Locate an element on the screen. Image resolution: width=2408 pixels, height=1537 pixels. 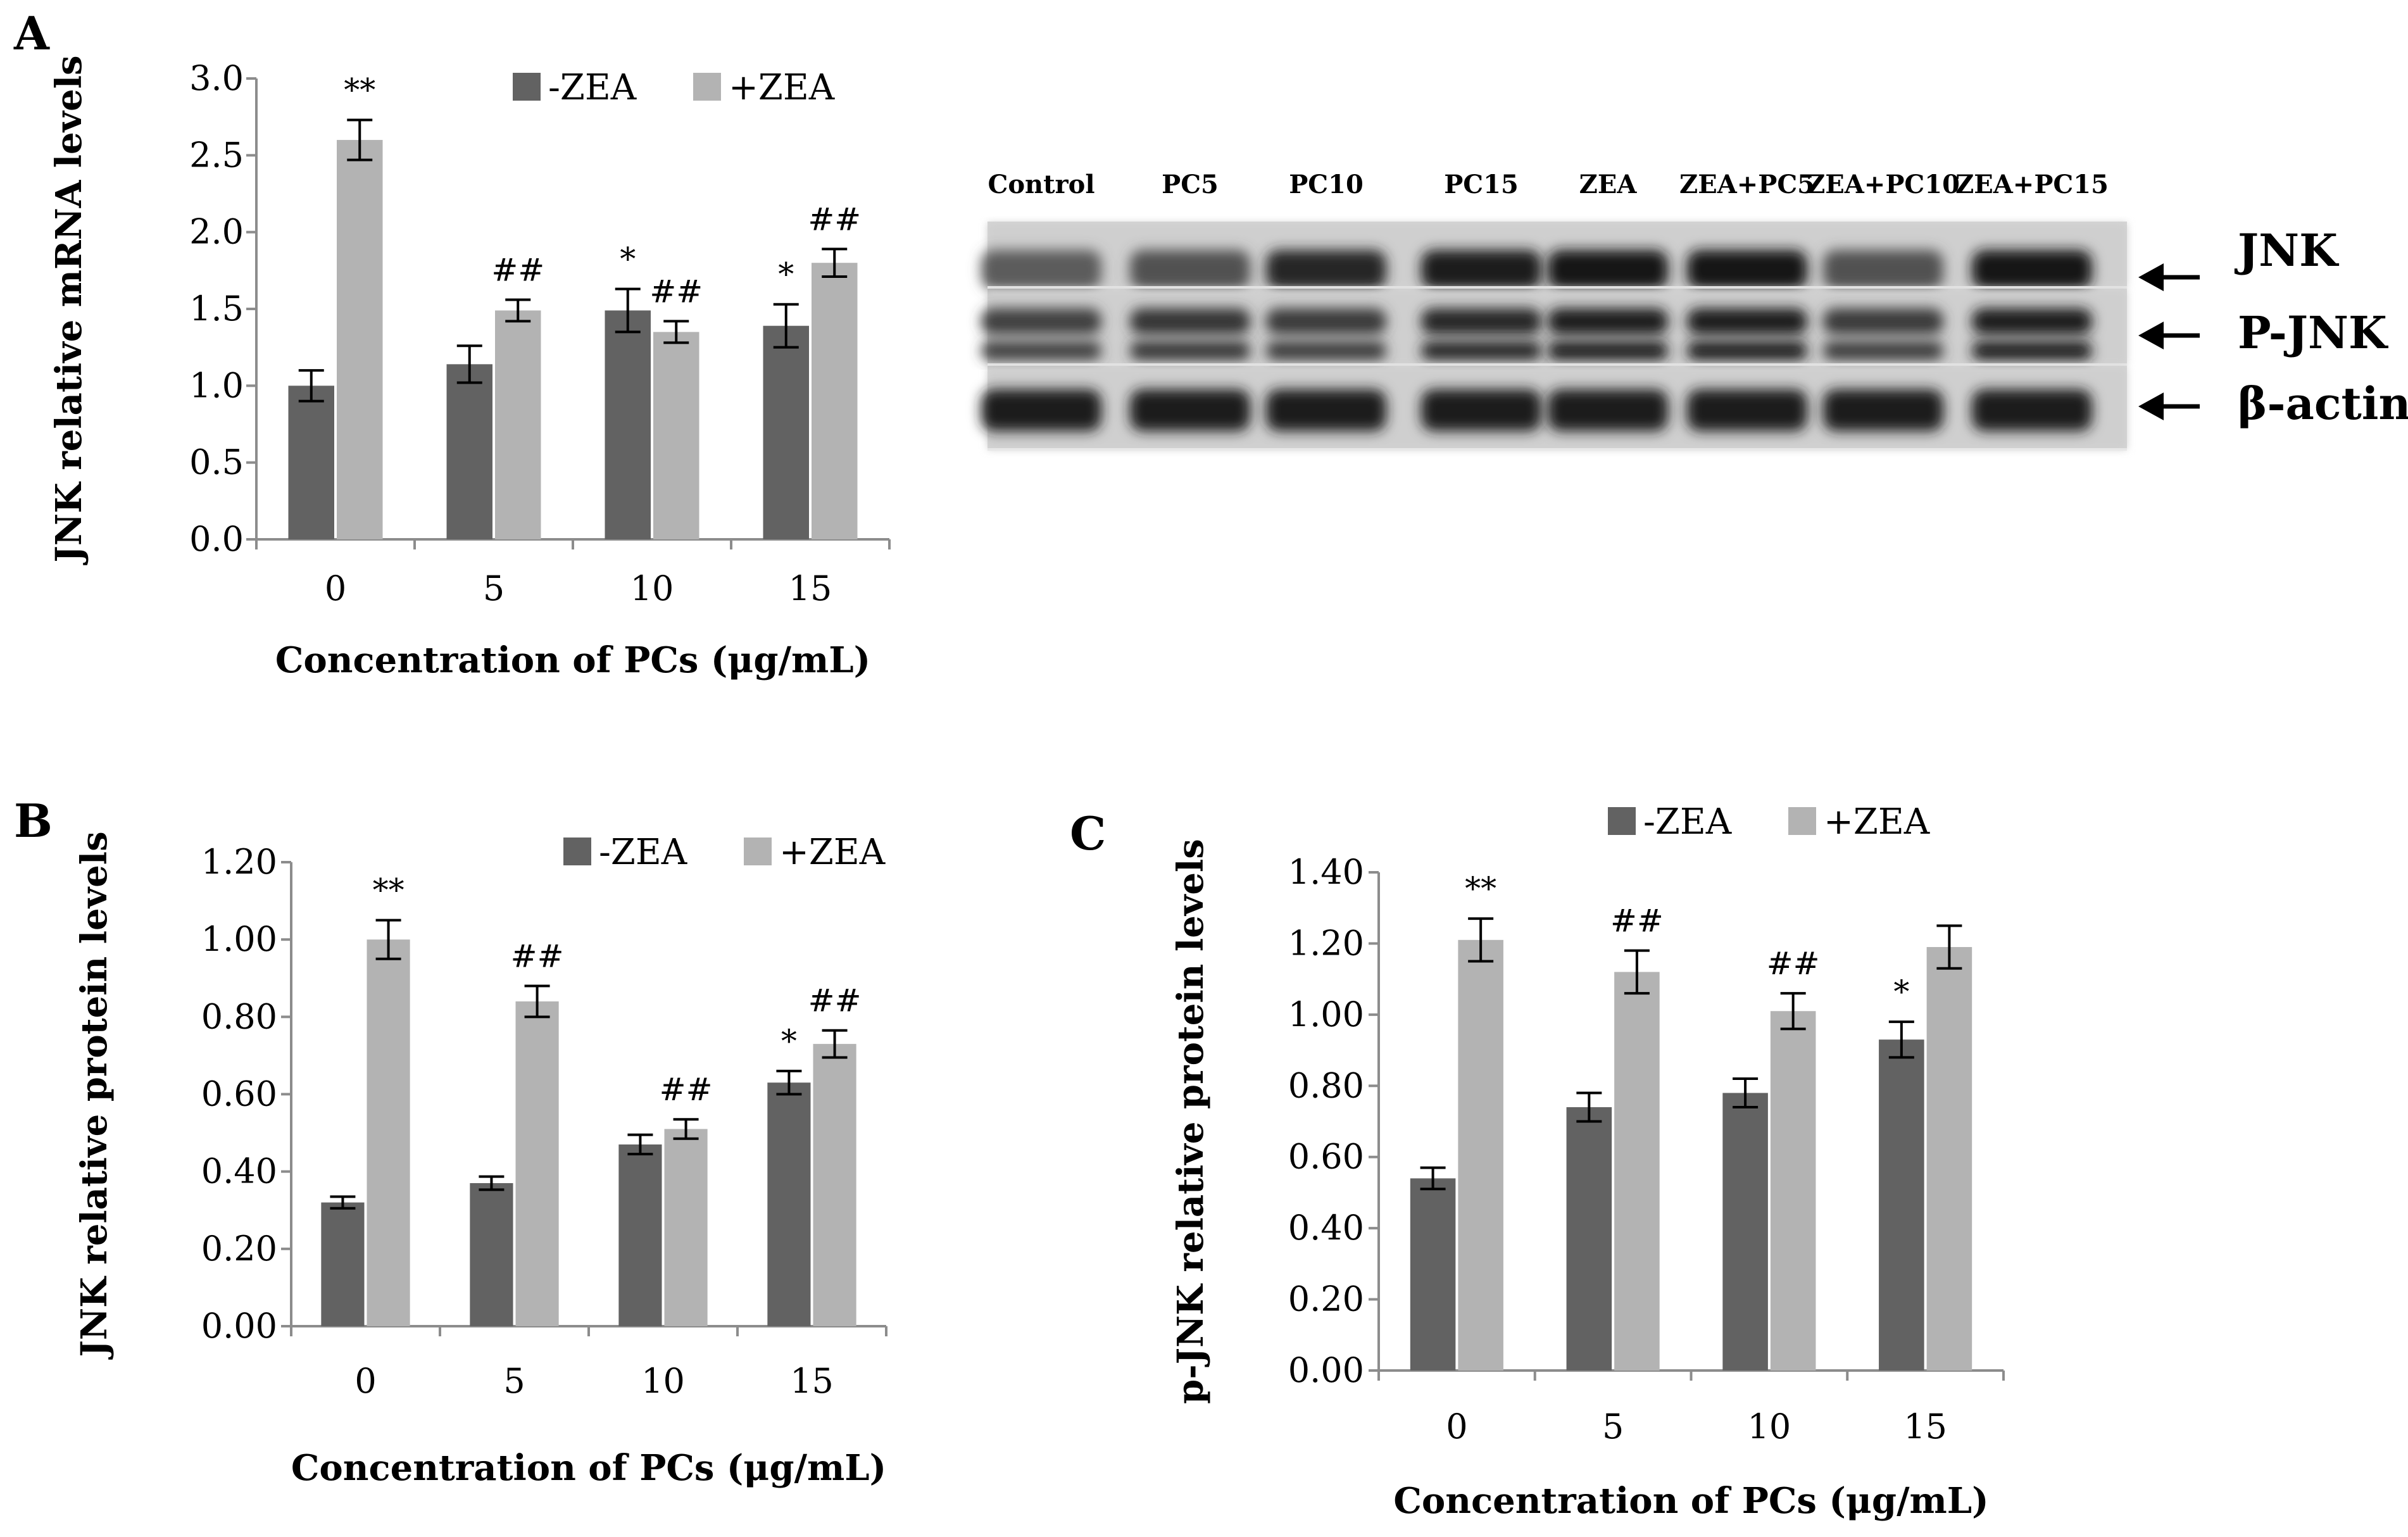
y-axis-title: JNK relative mRNA levels is located at coordinates (69, 310).